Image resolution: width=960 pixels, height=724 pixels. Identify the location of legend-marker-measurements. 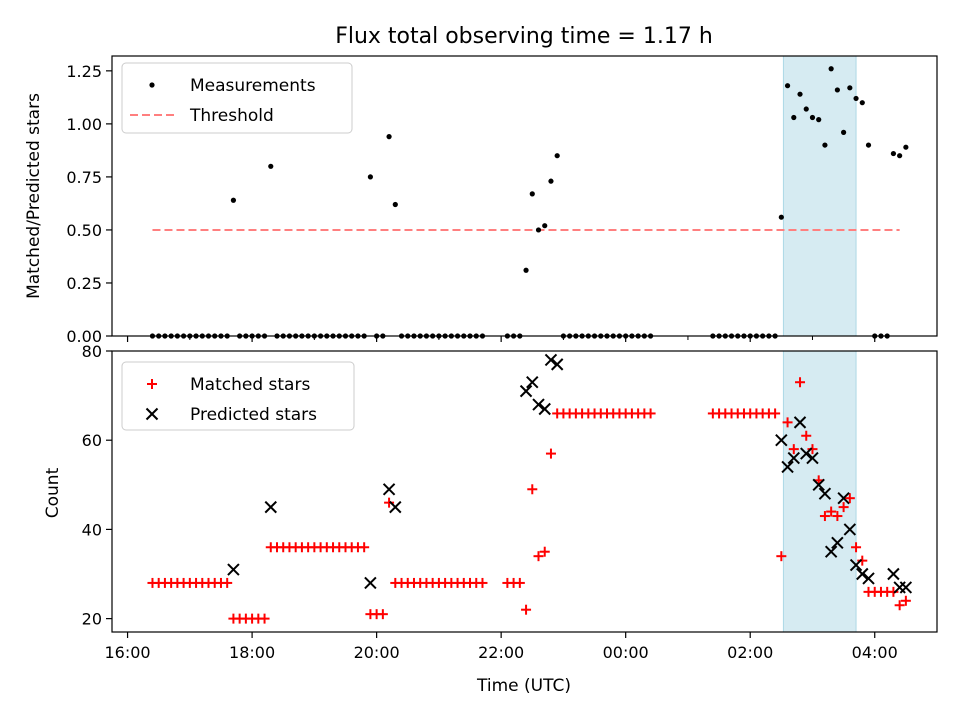
(152, 85).